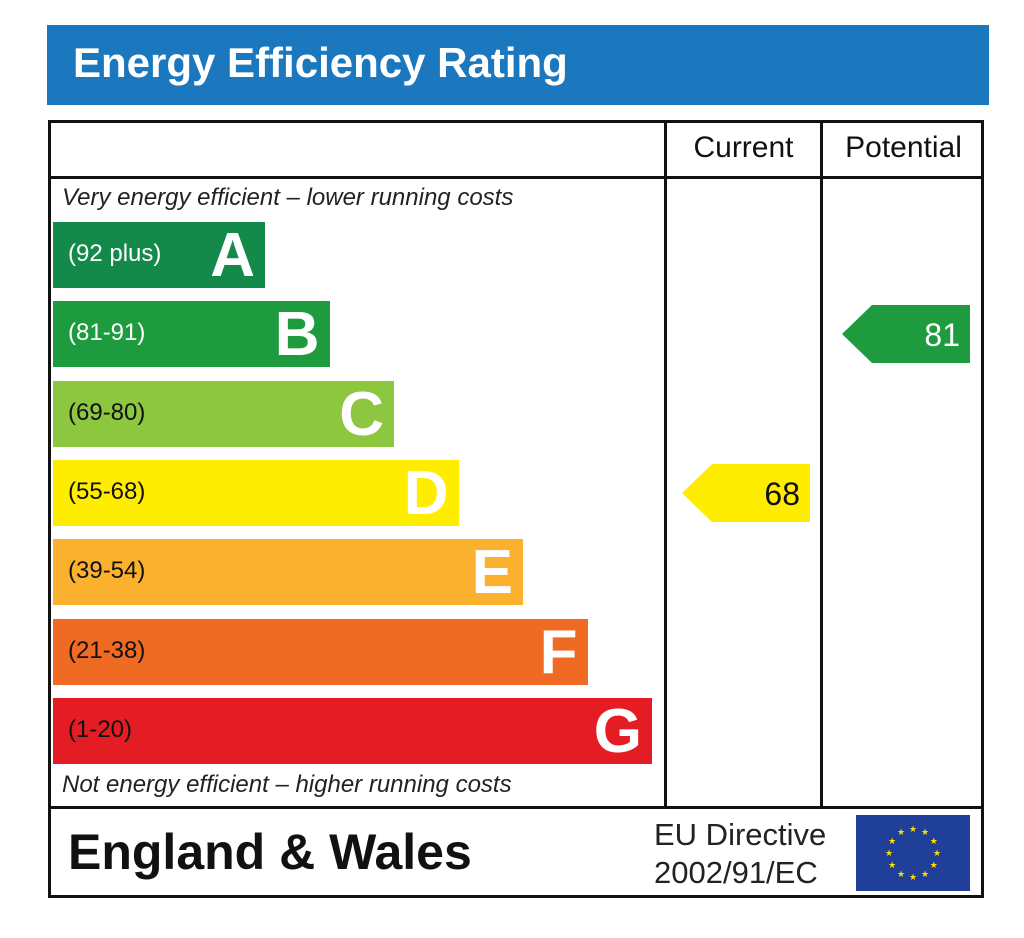 The image size is (1024, 938). What do you see at coordinates (821, 464) in the screenshot?
I see `potential-column-divider` at bounding box center [821, 464].